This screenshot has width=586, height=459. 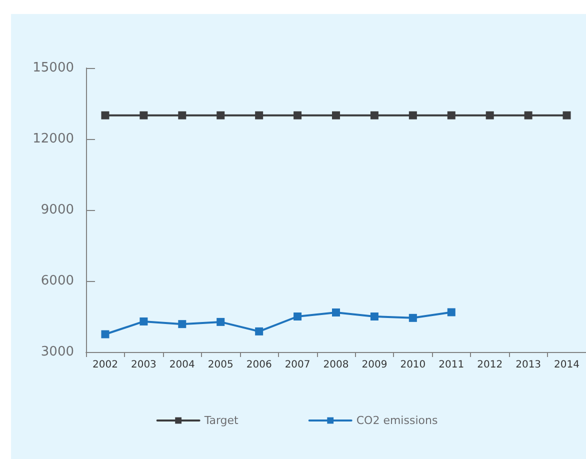 I want to click on x-tick-label: 2013, so click(x=529, y=365).